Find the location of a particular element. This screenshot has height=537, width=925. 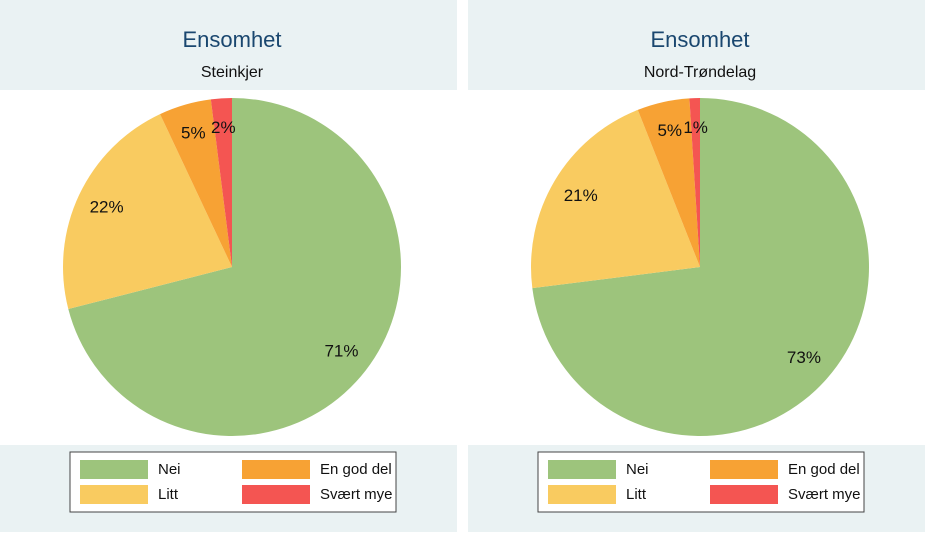

chart-subtitle: Nord-Trøndelag is located at coordinates (700, 72).